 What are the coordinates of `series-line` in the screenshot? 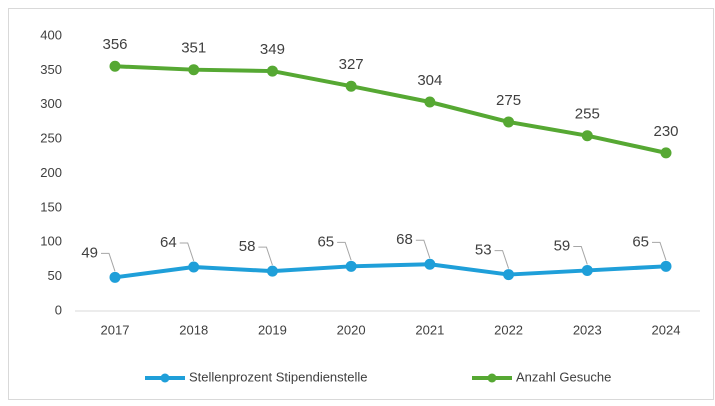 It's located at (390, 271).